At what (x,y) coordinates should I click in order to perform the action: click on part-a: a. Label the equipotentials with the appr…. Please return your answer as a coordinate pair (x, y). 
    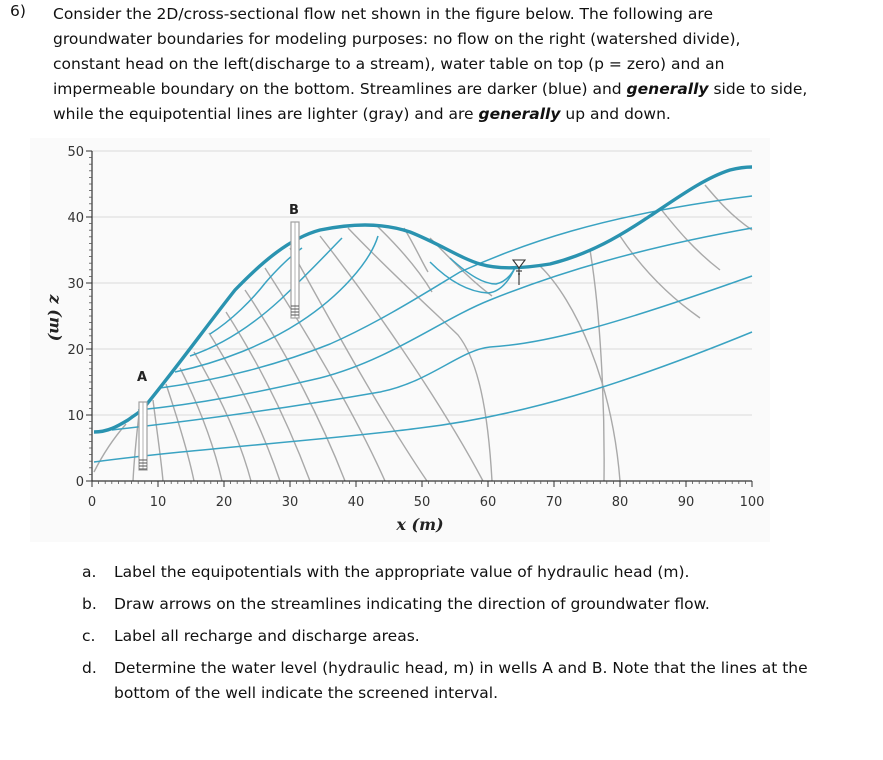
    Looking at the image, I should click on (472, 572).